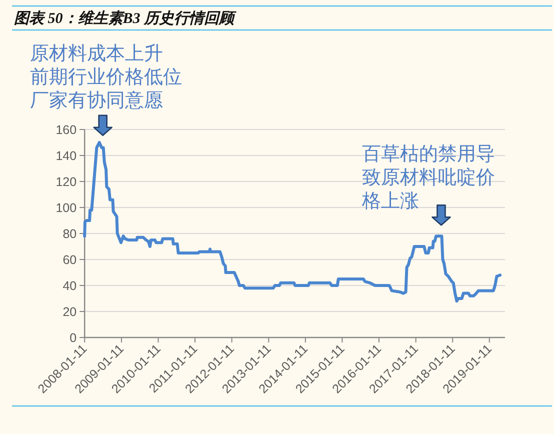 Image resolution: width=554 pixels, height=434 pixels. Describe the element at coordinates (66, 130) in the screenshot. I see `y-tick-label: 160` at that location.